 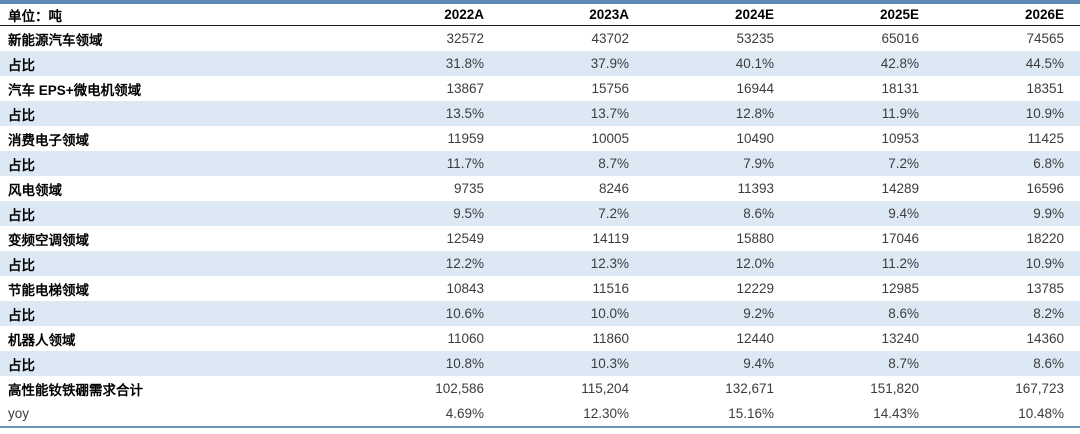 What do you see at coordinates (465, 288) in the screenshot?
I see `cell-value: 10843` at bounding box center [465, 288].